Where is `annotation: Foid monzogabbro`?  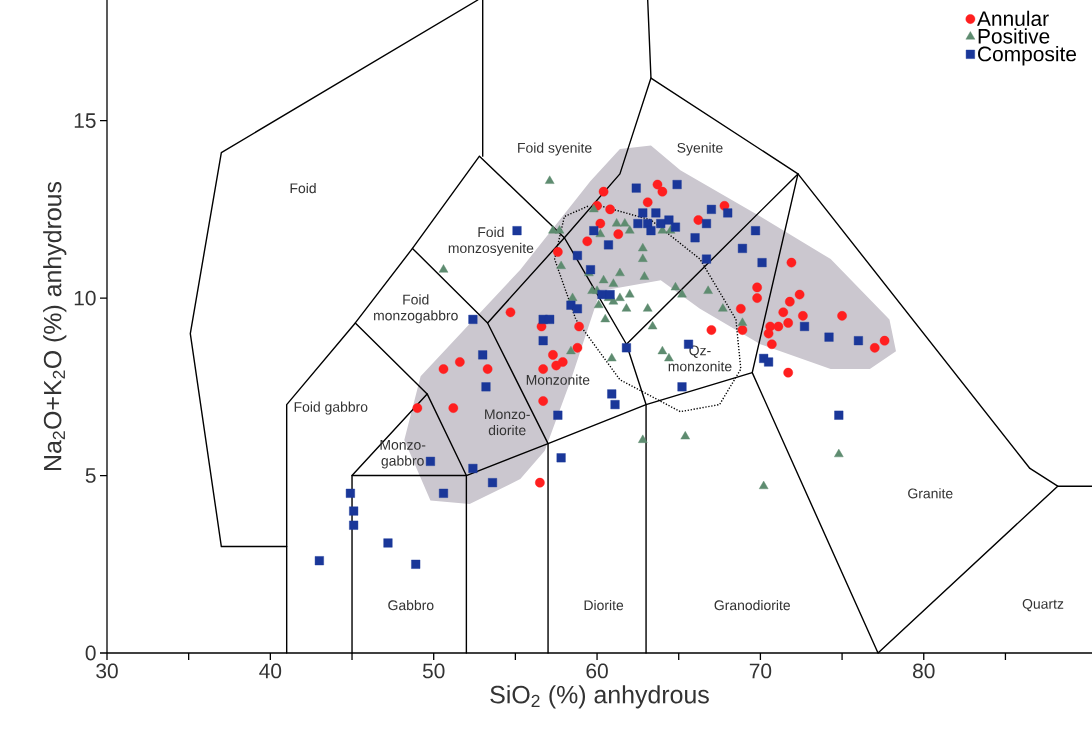
annotation: Foid monzogabbro is located at coordinates (416, 309).